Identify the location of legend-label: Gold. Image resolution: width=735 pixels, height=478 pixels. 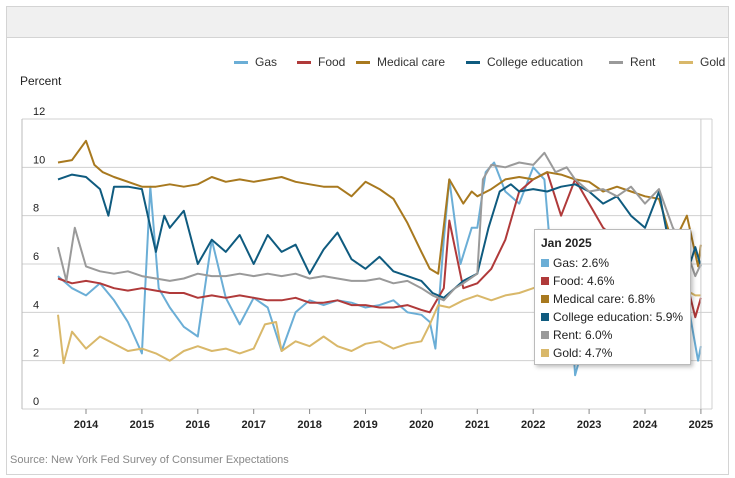
(713, 62).